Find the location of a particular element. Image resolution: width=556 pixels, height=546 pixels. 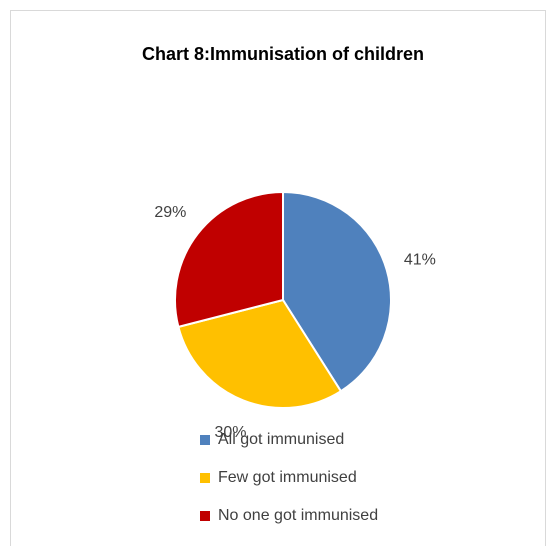

data-label: 30% is located at coordinates (231, 432).